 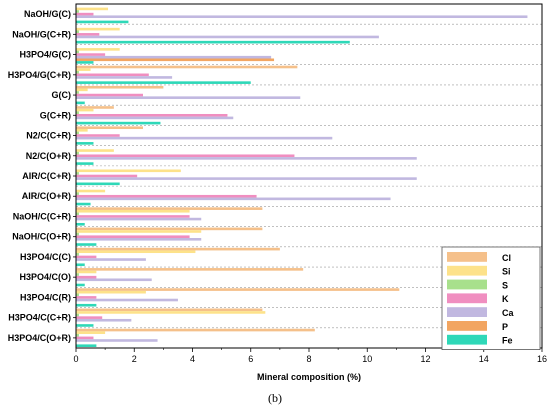 I want to click on category-label: NaOH/G(C+R), so click(x=41, y=34).